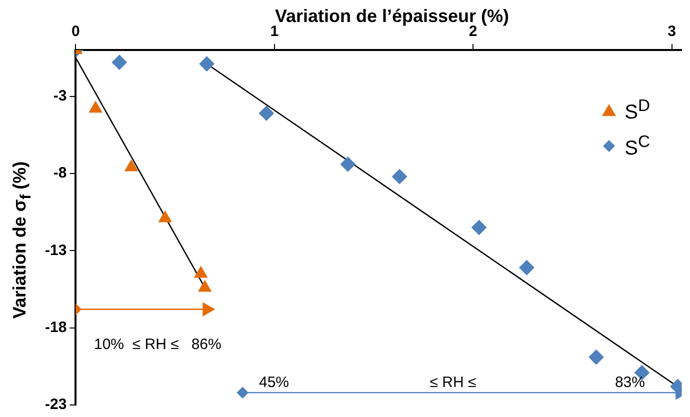 This screenshot has height=417, width=690. Describe the element at coordinates (453, 383) in the screenshot. I see `annotation: ≤ RH ≤` at that location.